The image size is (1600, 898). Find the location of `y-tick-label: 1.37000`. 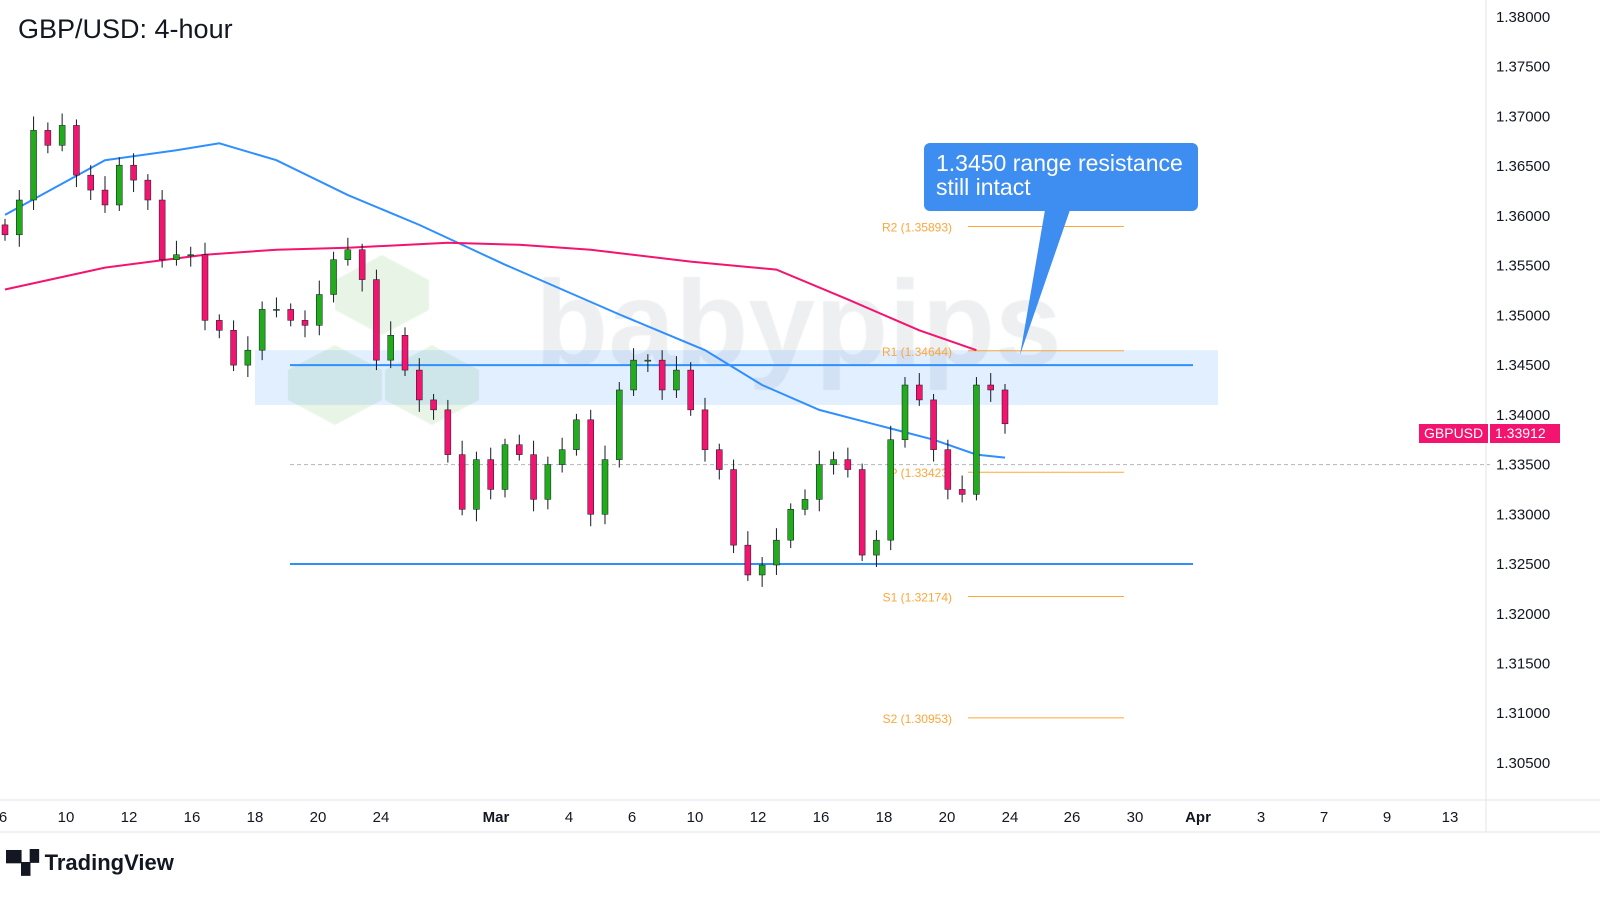

y-tick-label: 1.37000 is located at coordinates (1523, 116).